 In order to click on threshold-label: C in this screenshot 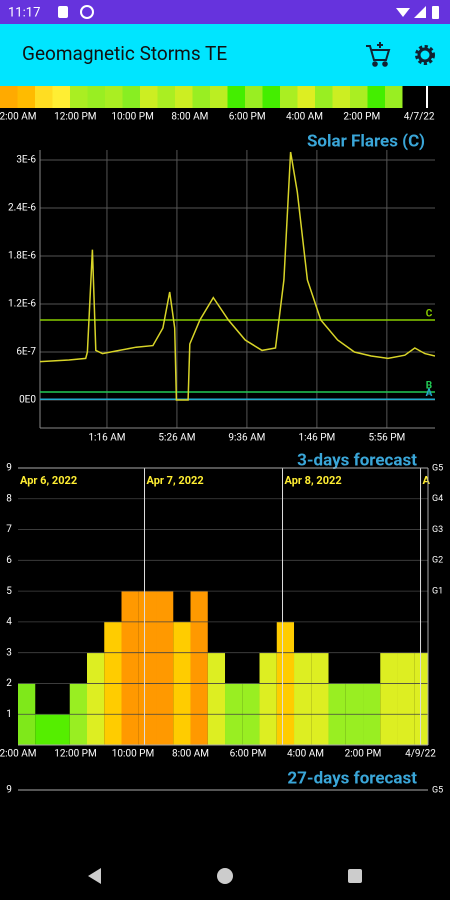, I will do `click(429, 314)`.